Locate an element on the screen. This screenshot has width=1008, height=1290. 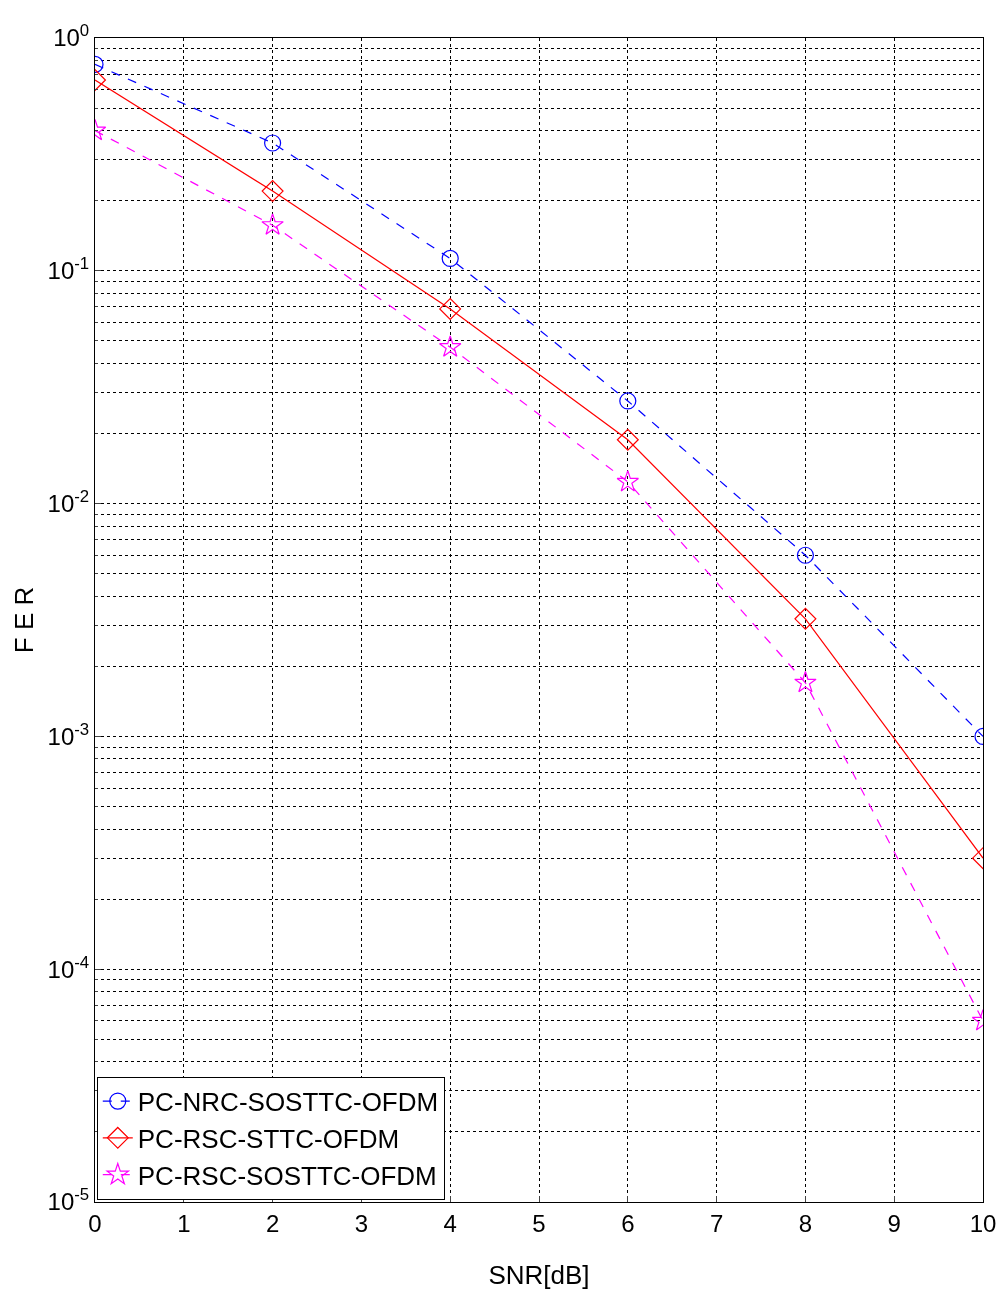
x-tick-label: 8 is located at coordinates (805, 1223).